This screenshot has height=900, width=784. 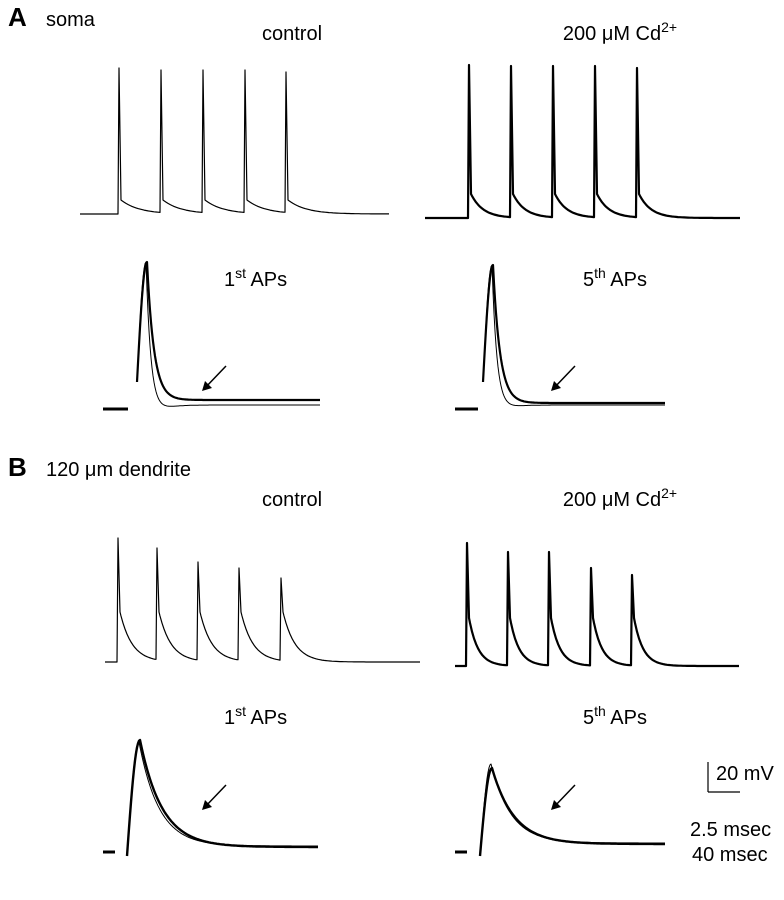 What do you see at coordinates (745, 774) in the screenshot?
I see `scale-label: 20 mV` at bounding box center [745, 774].